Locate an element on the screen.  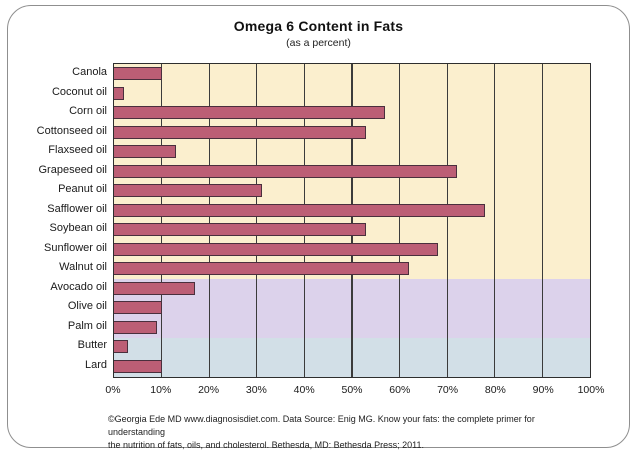
bar-canola is located at coordinates (138, 74).